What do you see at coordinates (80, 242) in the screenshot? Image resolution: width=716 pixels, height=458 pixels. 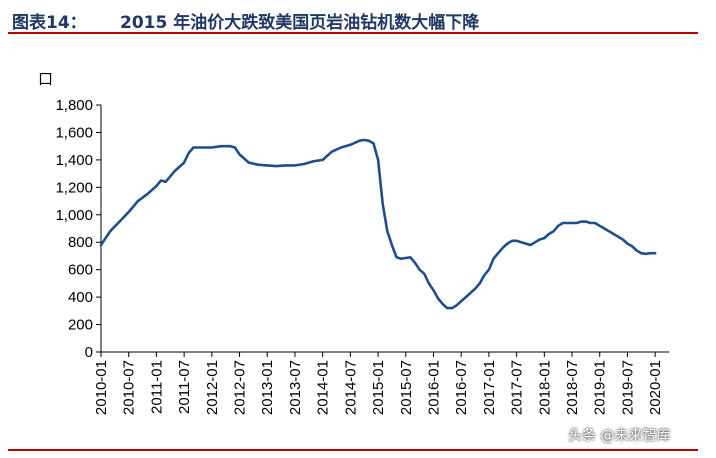 I see `y-tick-label: 800` at bounding box center [80, 242].